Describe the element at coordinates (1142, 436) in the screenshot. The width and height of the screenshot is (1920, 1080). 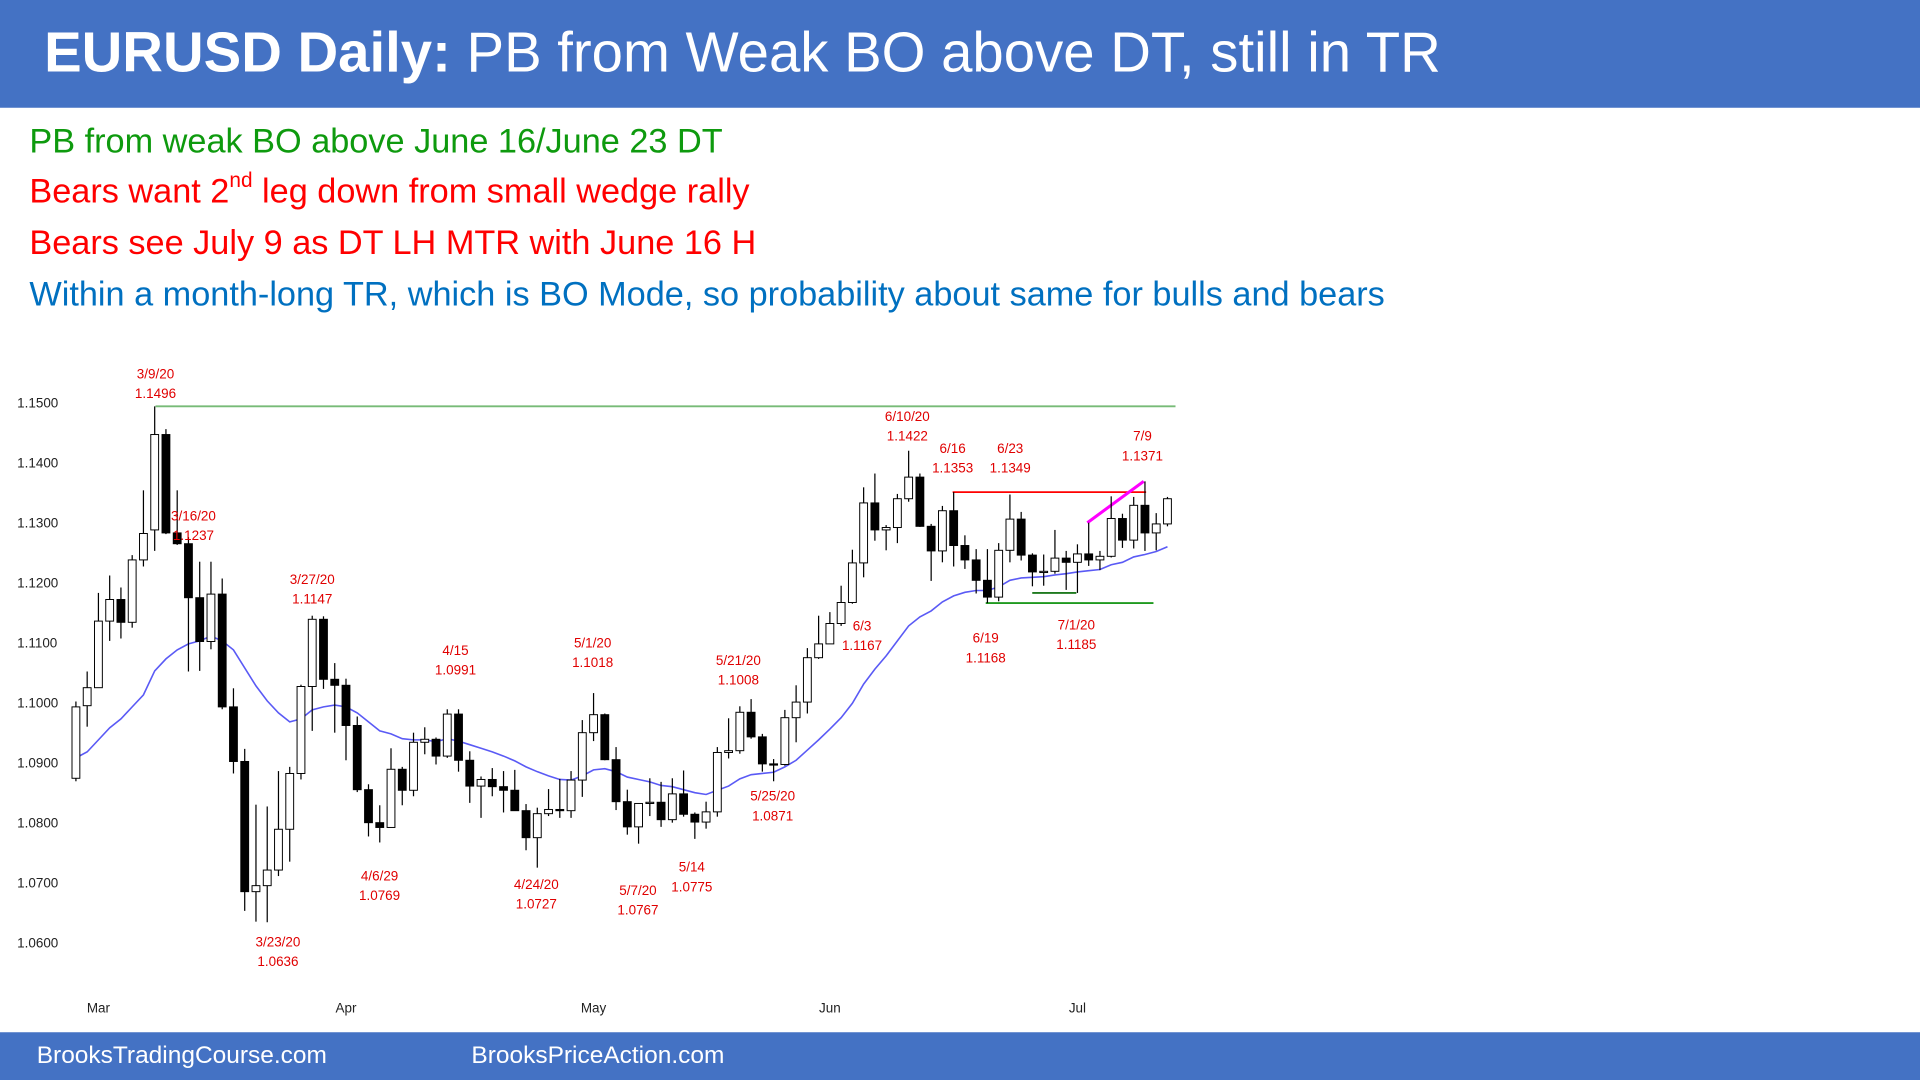
I see `annotation-date: 7/9` at that location.